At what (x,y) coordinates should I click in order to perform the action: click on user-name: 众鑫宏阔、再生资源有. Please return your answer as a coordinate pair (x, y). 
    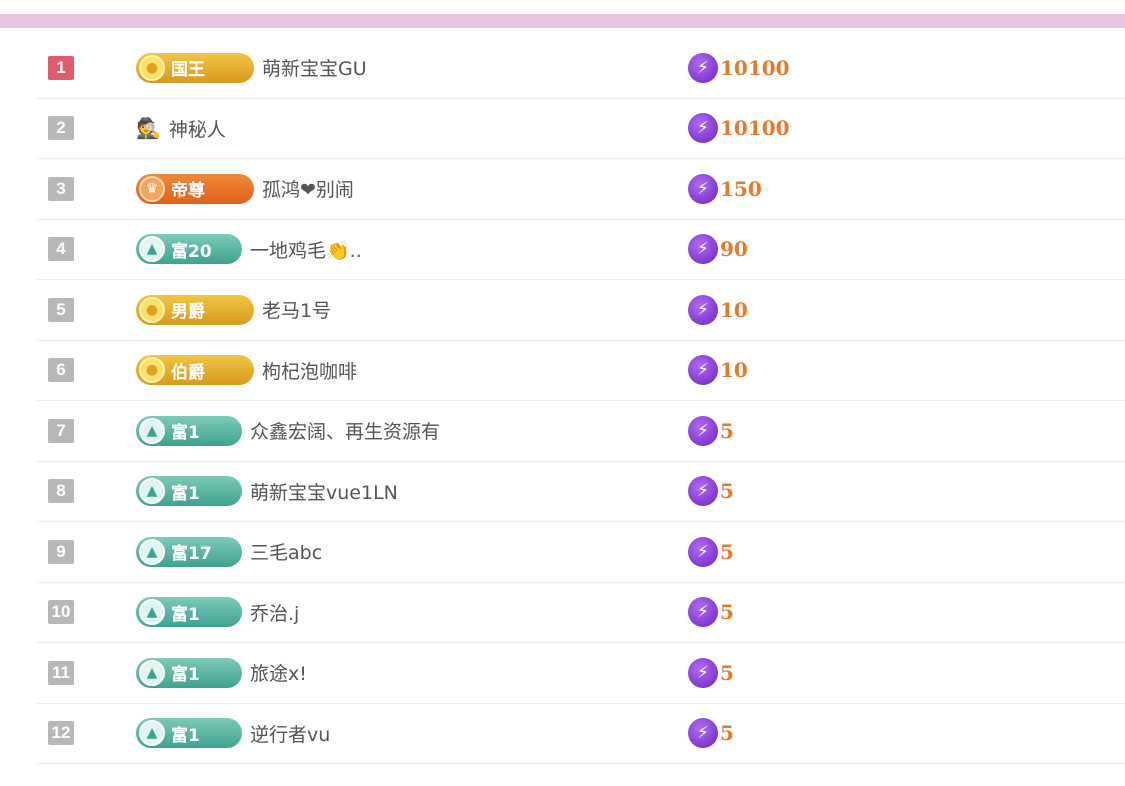
    Looking at the image, I should click on (345, 432).